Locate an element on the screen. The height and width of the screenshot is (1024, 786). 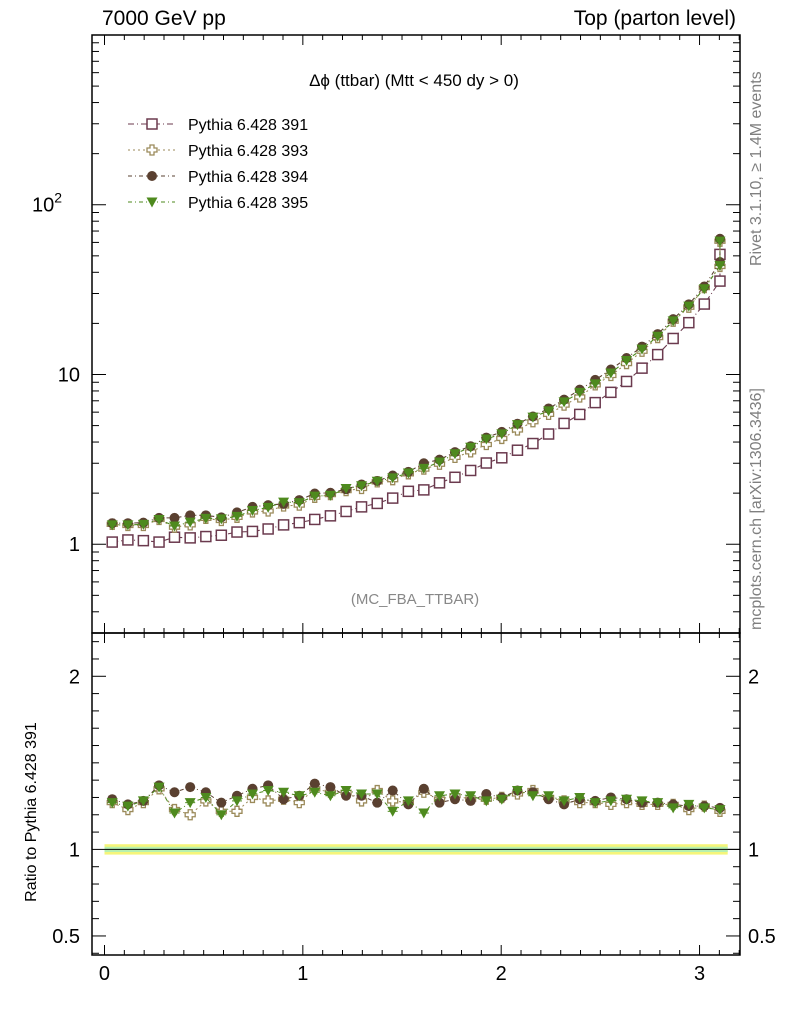
main-y-tick-exponent: 2 is located at coordinates (58, 198).